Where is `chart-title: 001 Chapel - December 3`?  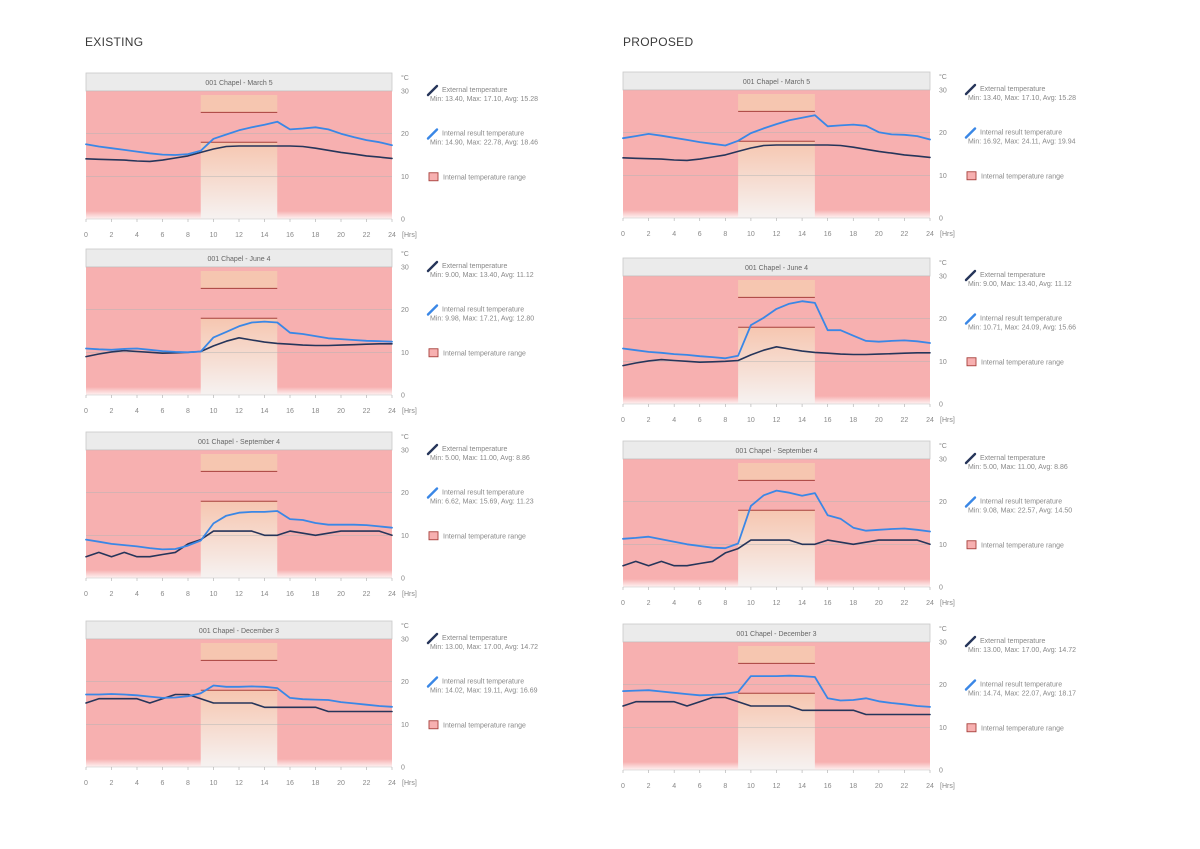
chart-title: 001 Chapel - December 3 is located at coordinates (239, 631).